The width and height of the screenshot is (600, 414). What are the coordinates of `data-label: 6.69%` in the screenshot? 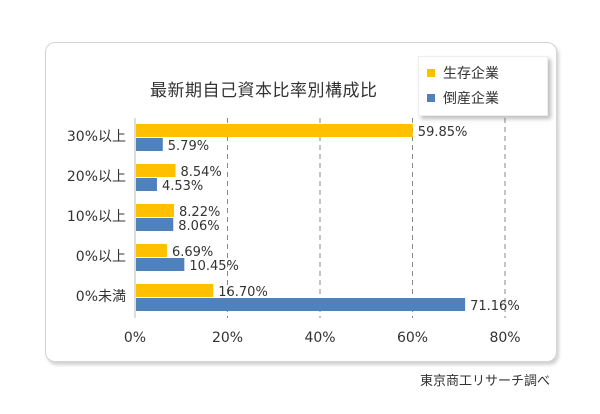 It's located at (192, 252).